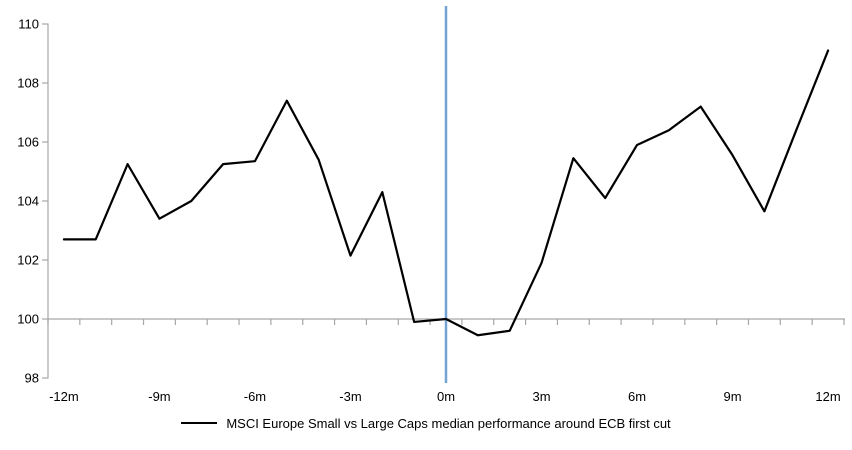 This screenshot has height=450, width=852. Describe the element at coordinates (28, 201) in the screenshot. I see `y-axis-label: 104` at that location.